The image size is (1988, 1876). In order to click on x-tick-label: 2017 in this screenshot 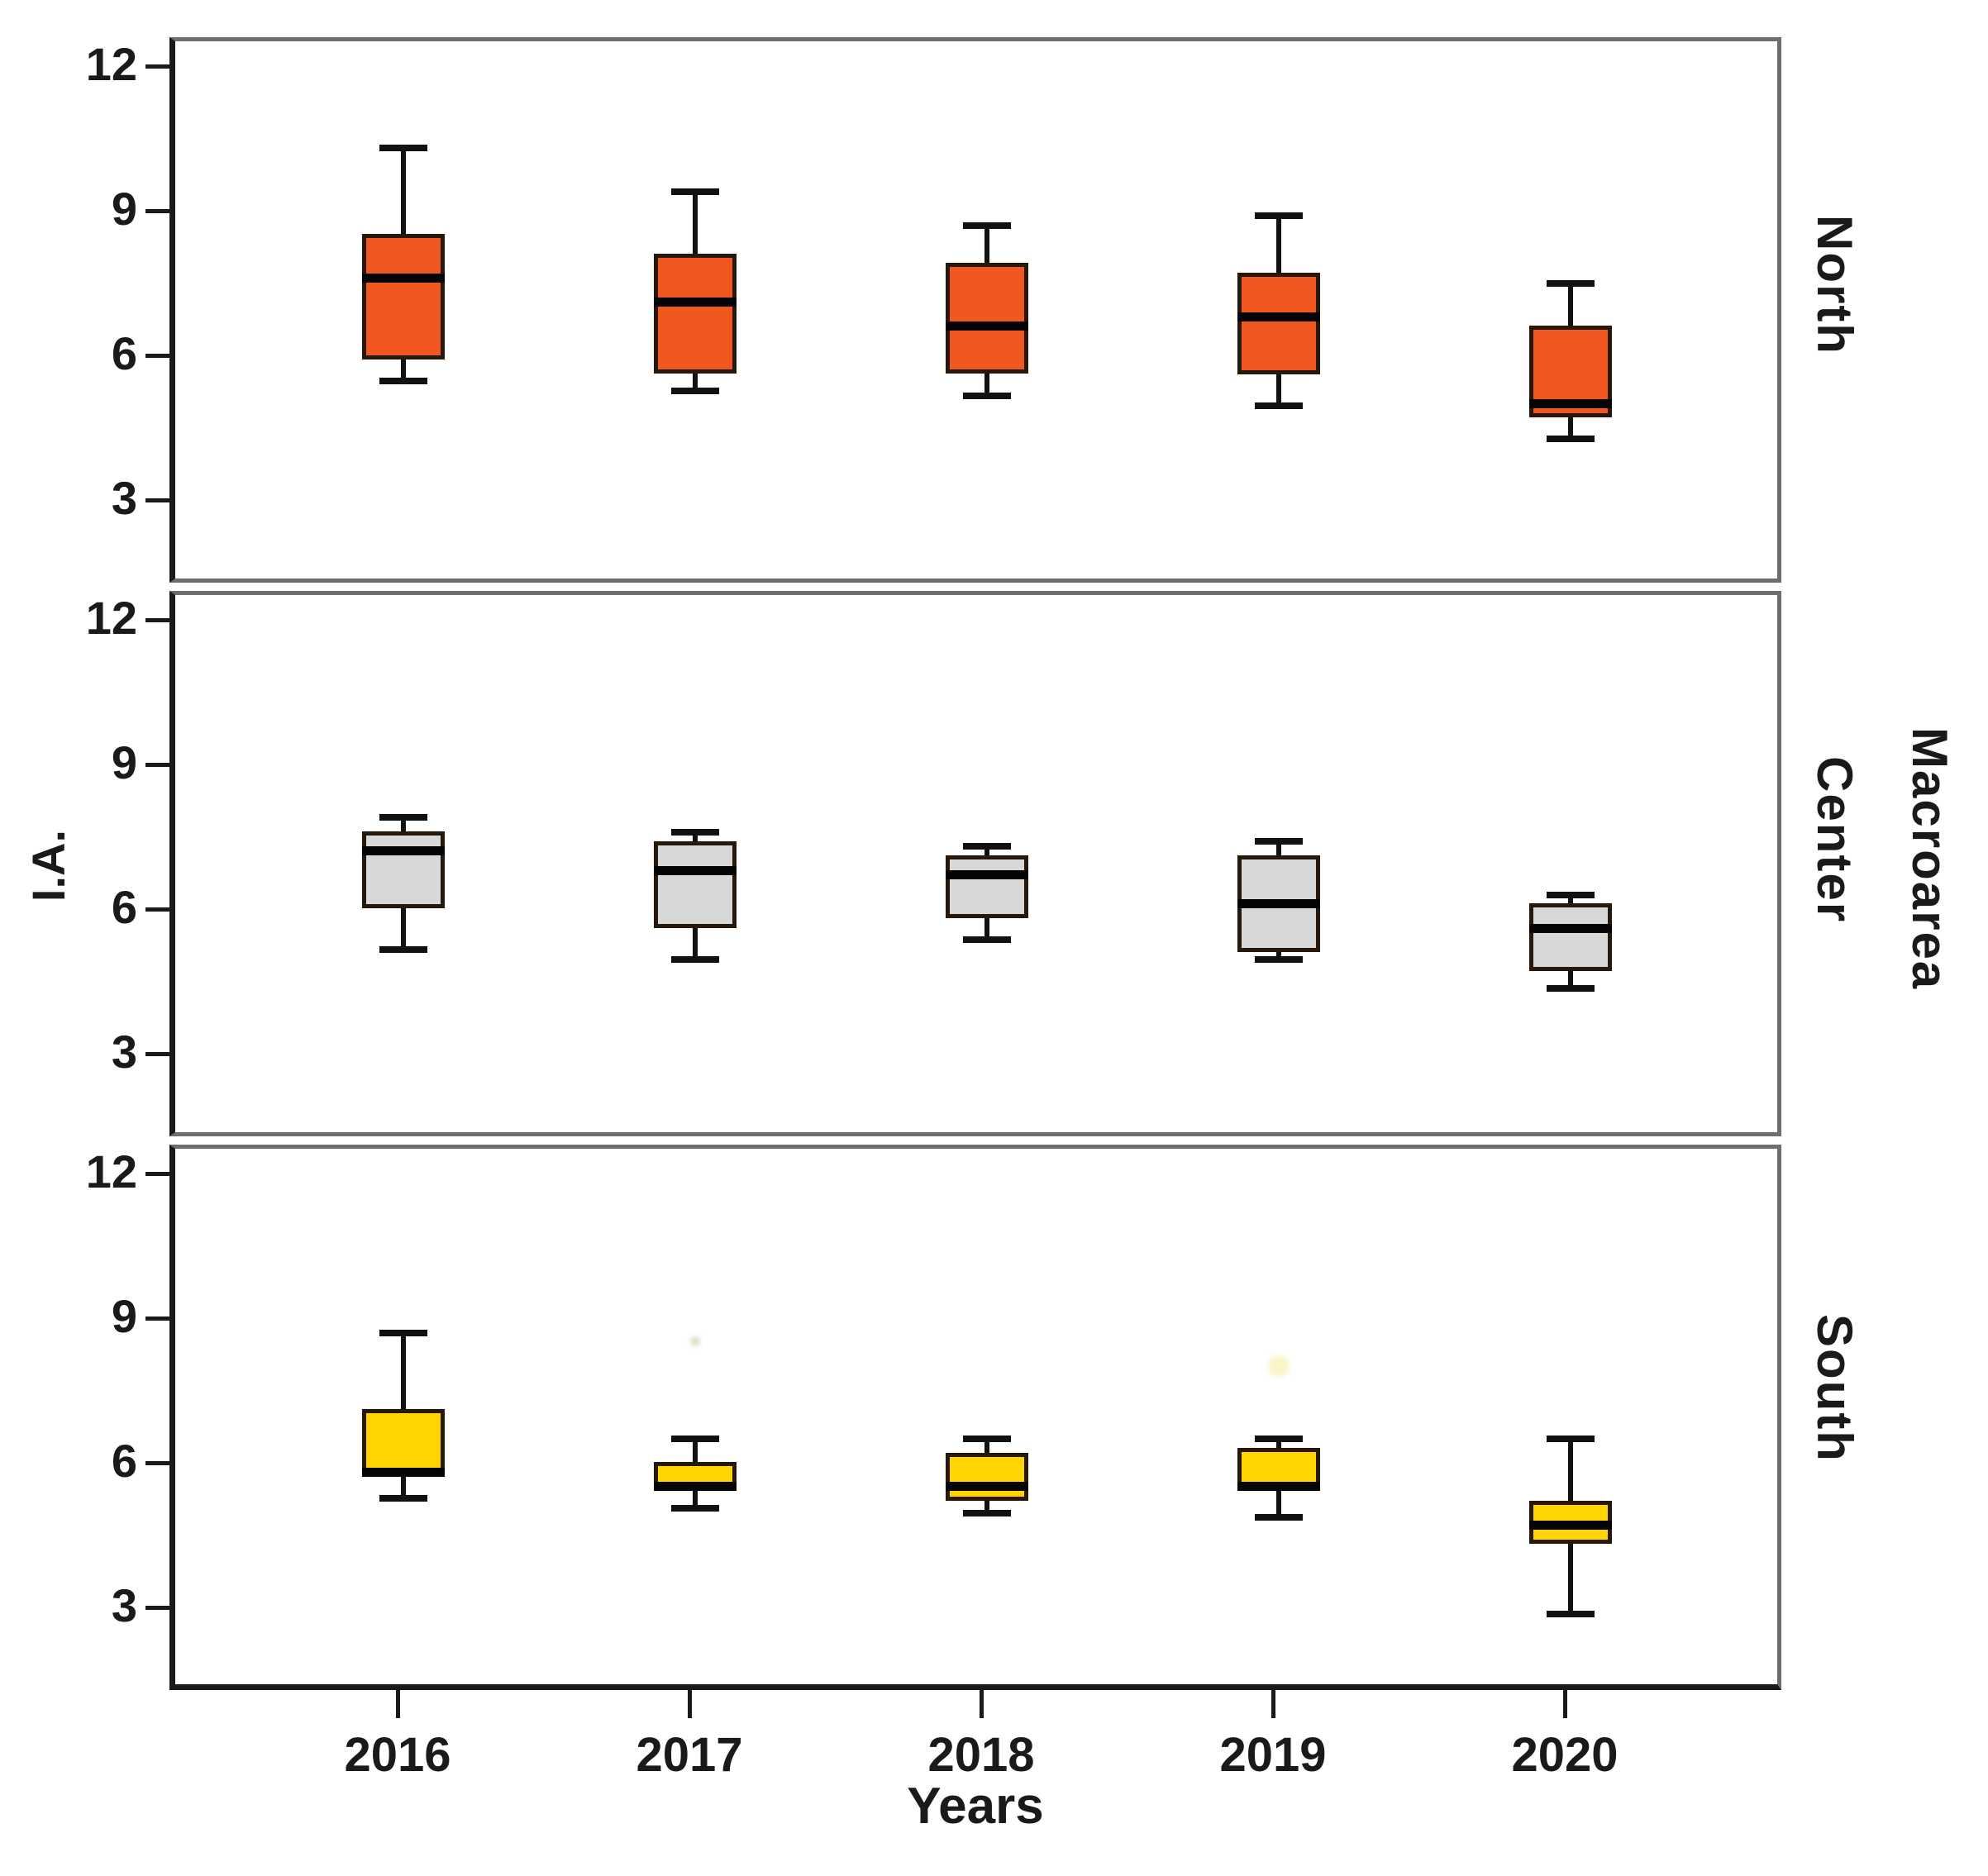, I will do `click(689, 1755)`.